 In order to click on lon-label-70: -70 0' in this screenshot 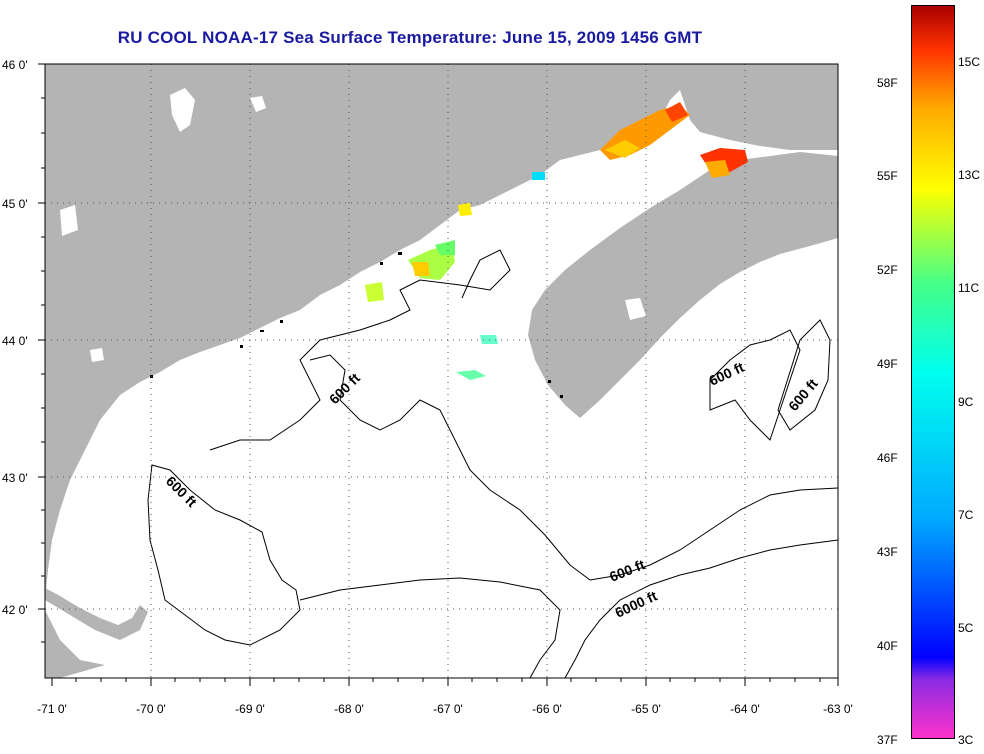, I will do `click(151, 709)`.